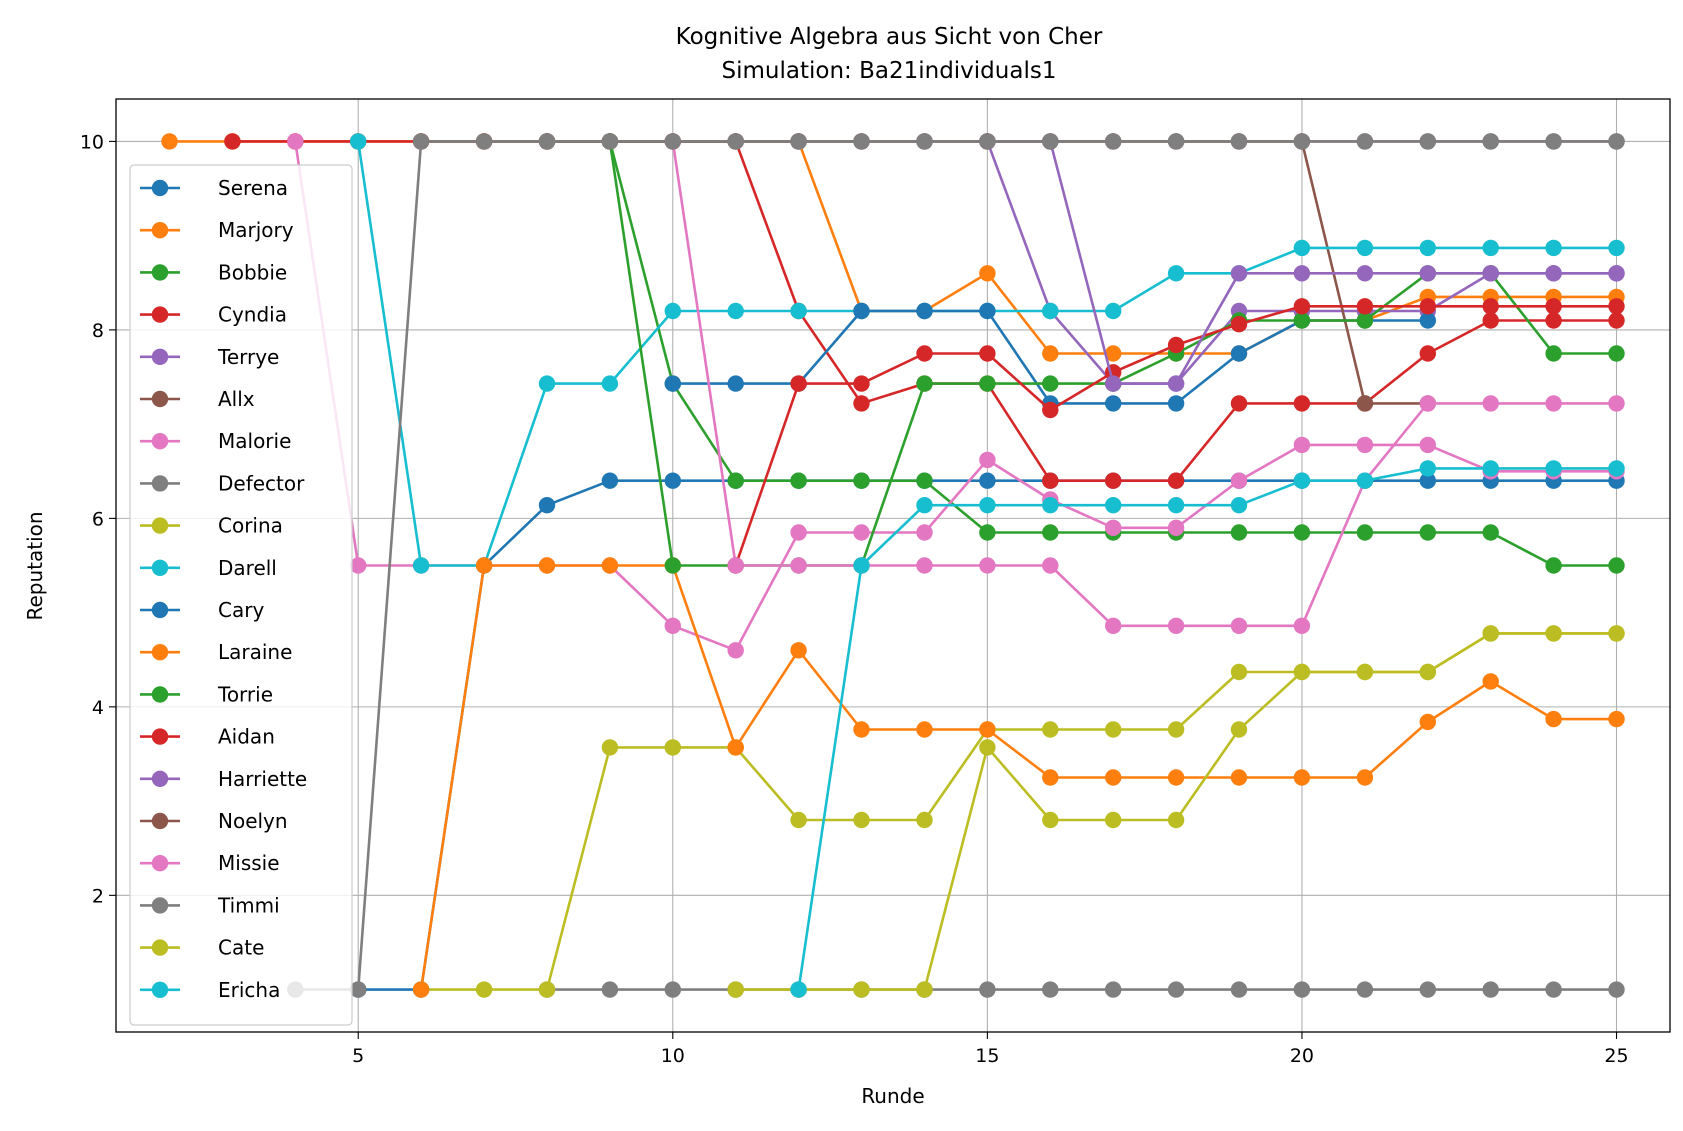 This screenshot has height=1131, width=1683. I want to click on legend-item-noelyn: Noelyn, so click(214, 821).